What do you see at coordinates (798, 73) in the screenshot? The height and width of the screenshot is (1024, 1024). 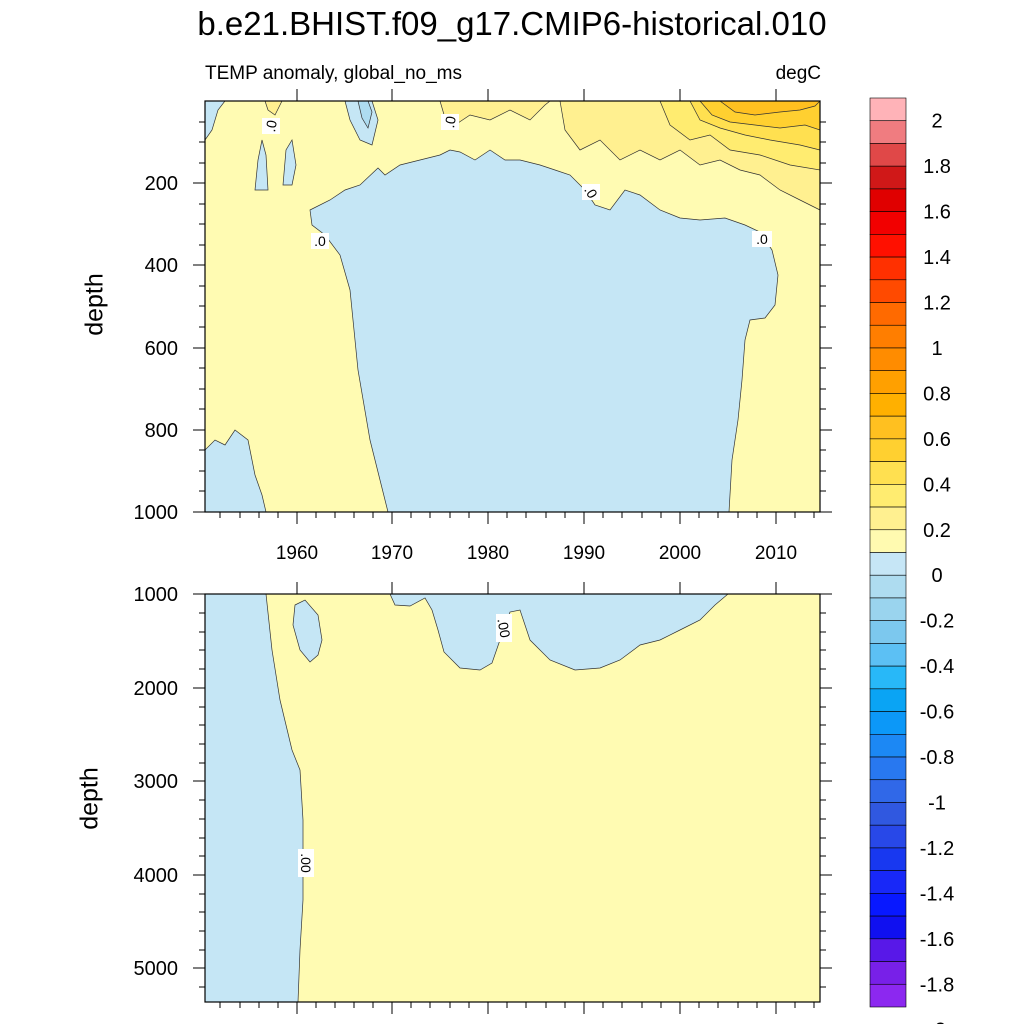 I see `chart-subtitle-units: degC` at bounding box center [798, 73].